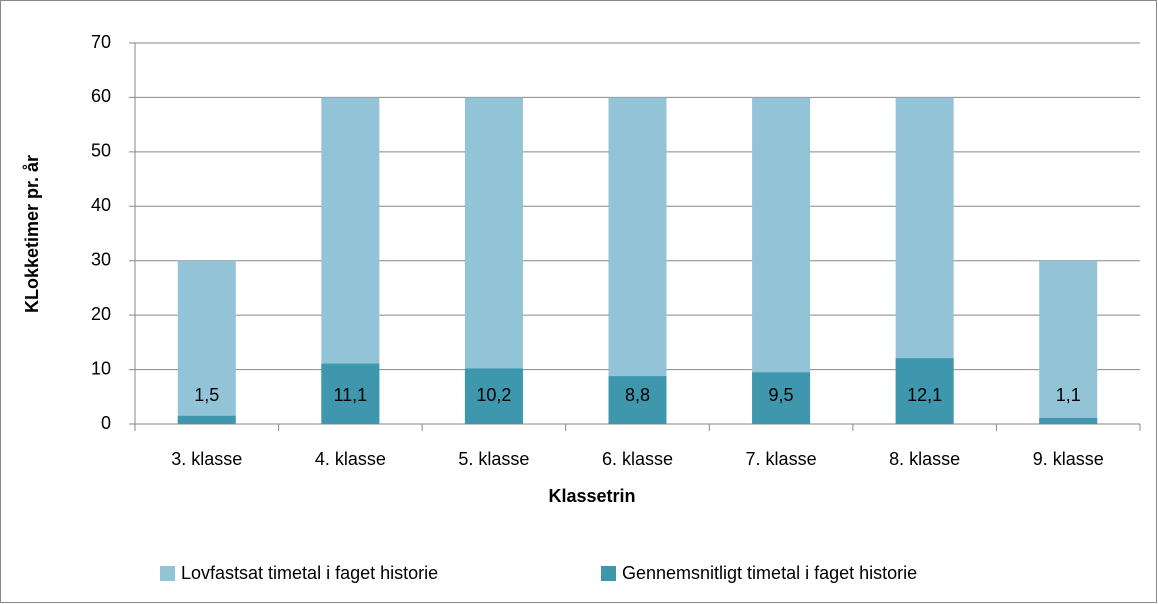 The image size is (1158, 604). I want to click on y-tick-label: 40, so click(101, 205).